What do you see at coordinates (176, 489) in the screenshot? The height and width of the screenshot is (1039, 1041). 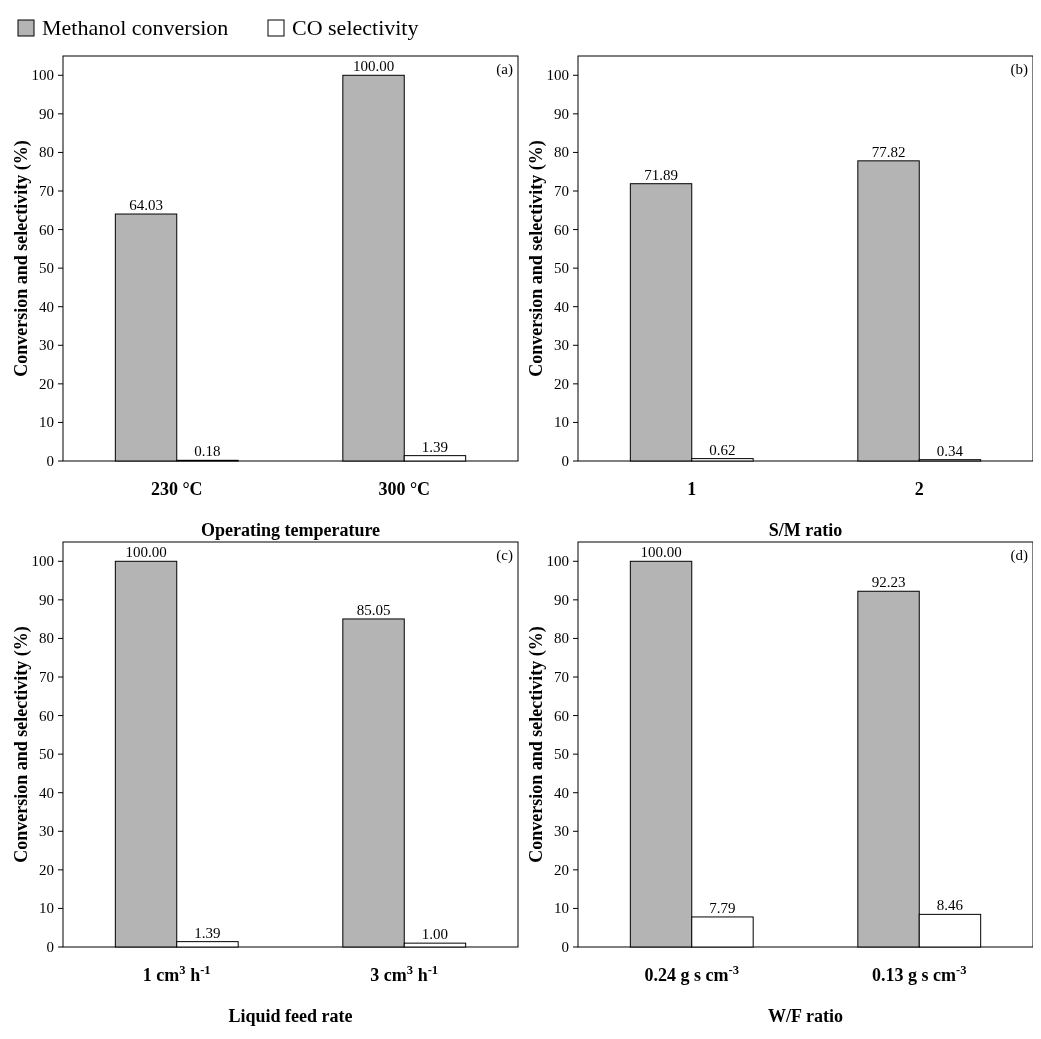 I see `x-tick-label: 230 °C` at bounding box center [176, 489].